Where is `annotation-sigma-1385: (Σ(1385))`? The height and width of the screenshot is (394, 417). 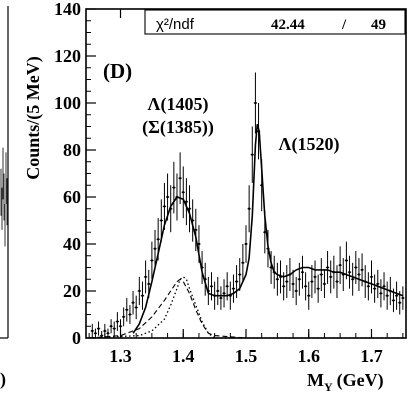
annotation-sigma-1385: (Σ(1385)) is located at coordinates (178, 127).